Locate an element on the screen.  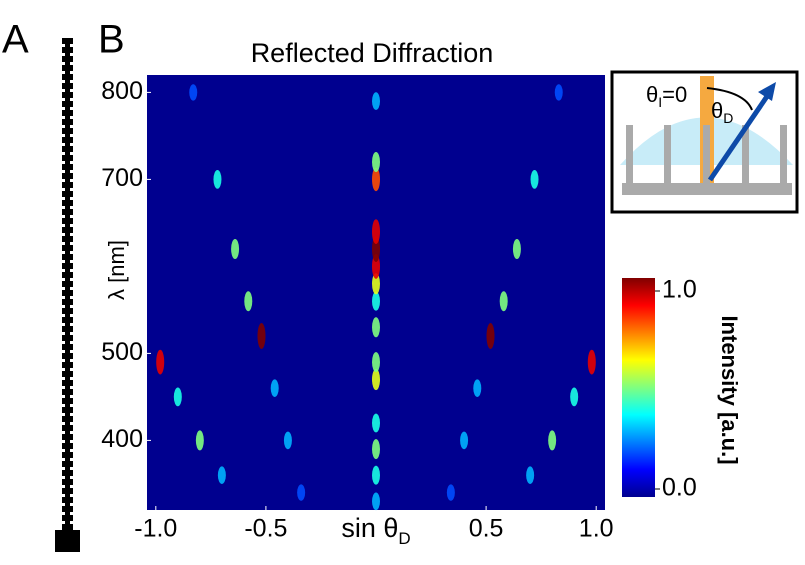
angle-arc is located at coordinates (729, 99).